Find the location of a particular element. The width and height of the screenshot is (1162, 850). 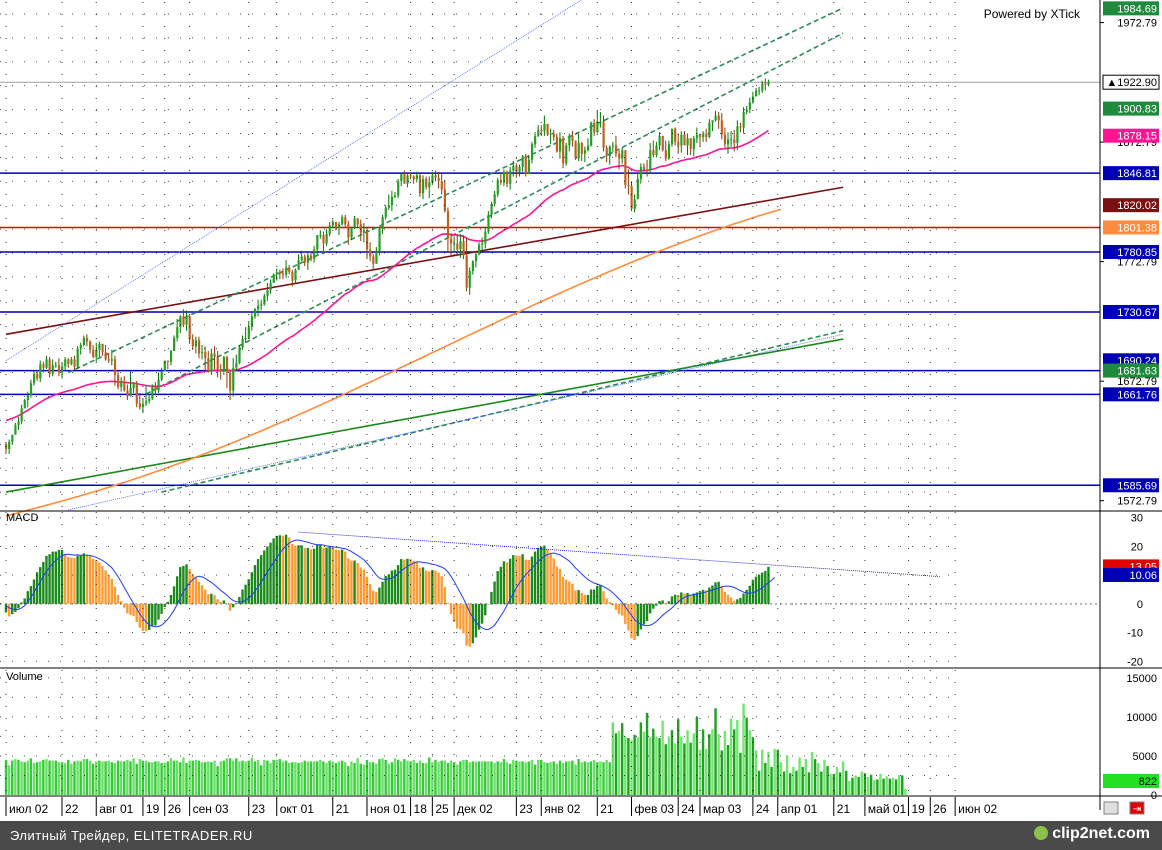

date-label: 26 is located at coordinates (940, 809).